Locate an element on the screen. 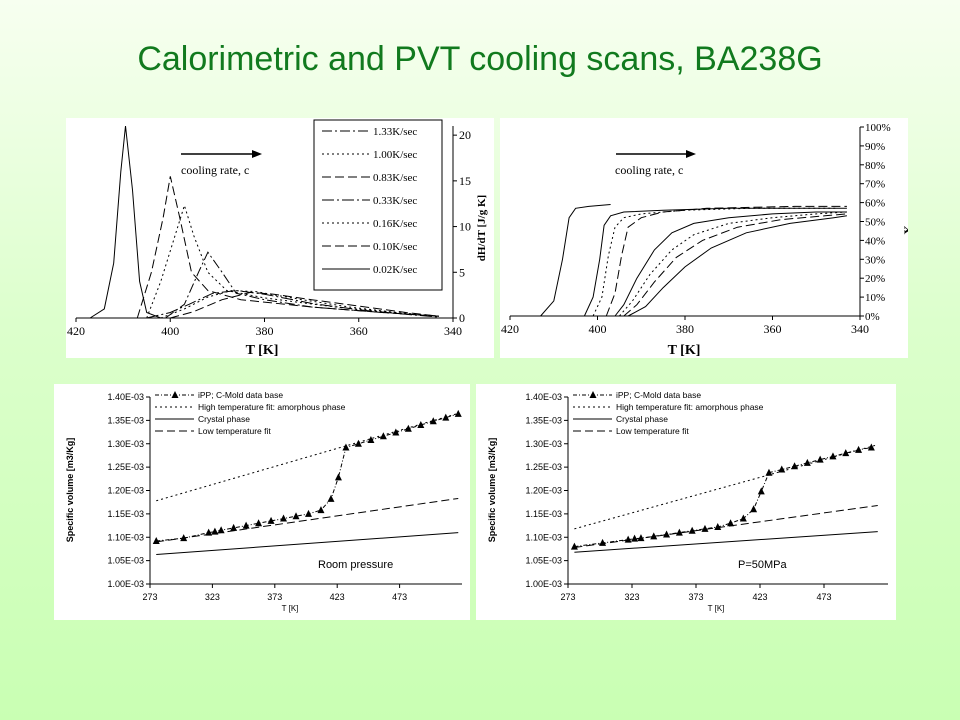  legend-label: Low temperature fit is located at coordinates (234, 431).